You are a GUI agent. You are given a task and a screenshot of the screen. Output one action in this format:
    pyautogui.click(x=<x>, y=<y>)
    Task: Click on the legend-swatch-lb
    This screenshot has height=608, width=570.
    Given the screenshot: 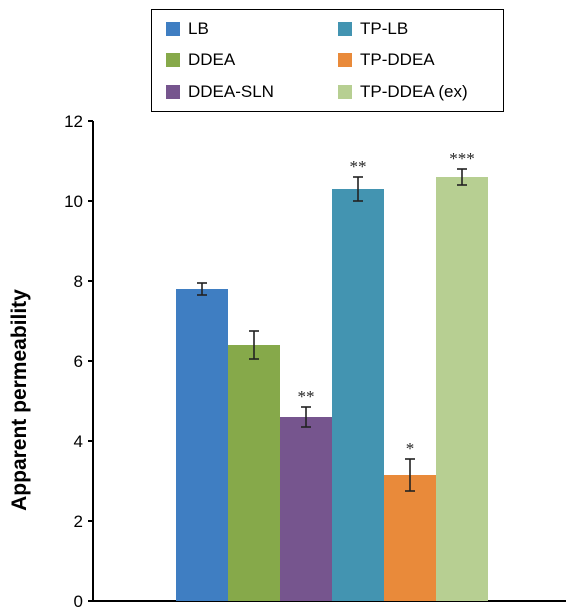 What is the action you would take?
    pyautogui.click(x=173, y=29)
    